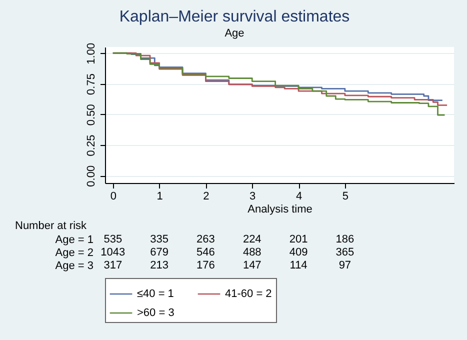 This screenshot has width=467, height=340. Describe the element at coordinates (205, 240) in the screenshot. I see `text: 263` at that location.